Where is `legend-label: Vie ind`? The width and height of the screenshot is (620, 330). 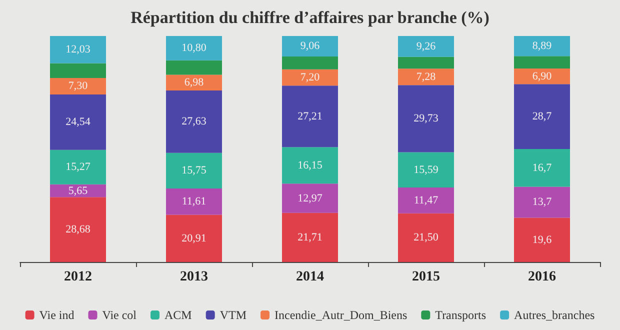
legend-label: Vie ind is located at coordinates (56, 315).